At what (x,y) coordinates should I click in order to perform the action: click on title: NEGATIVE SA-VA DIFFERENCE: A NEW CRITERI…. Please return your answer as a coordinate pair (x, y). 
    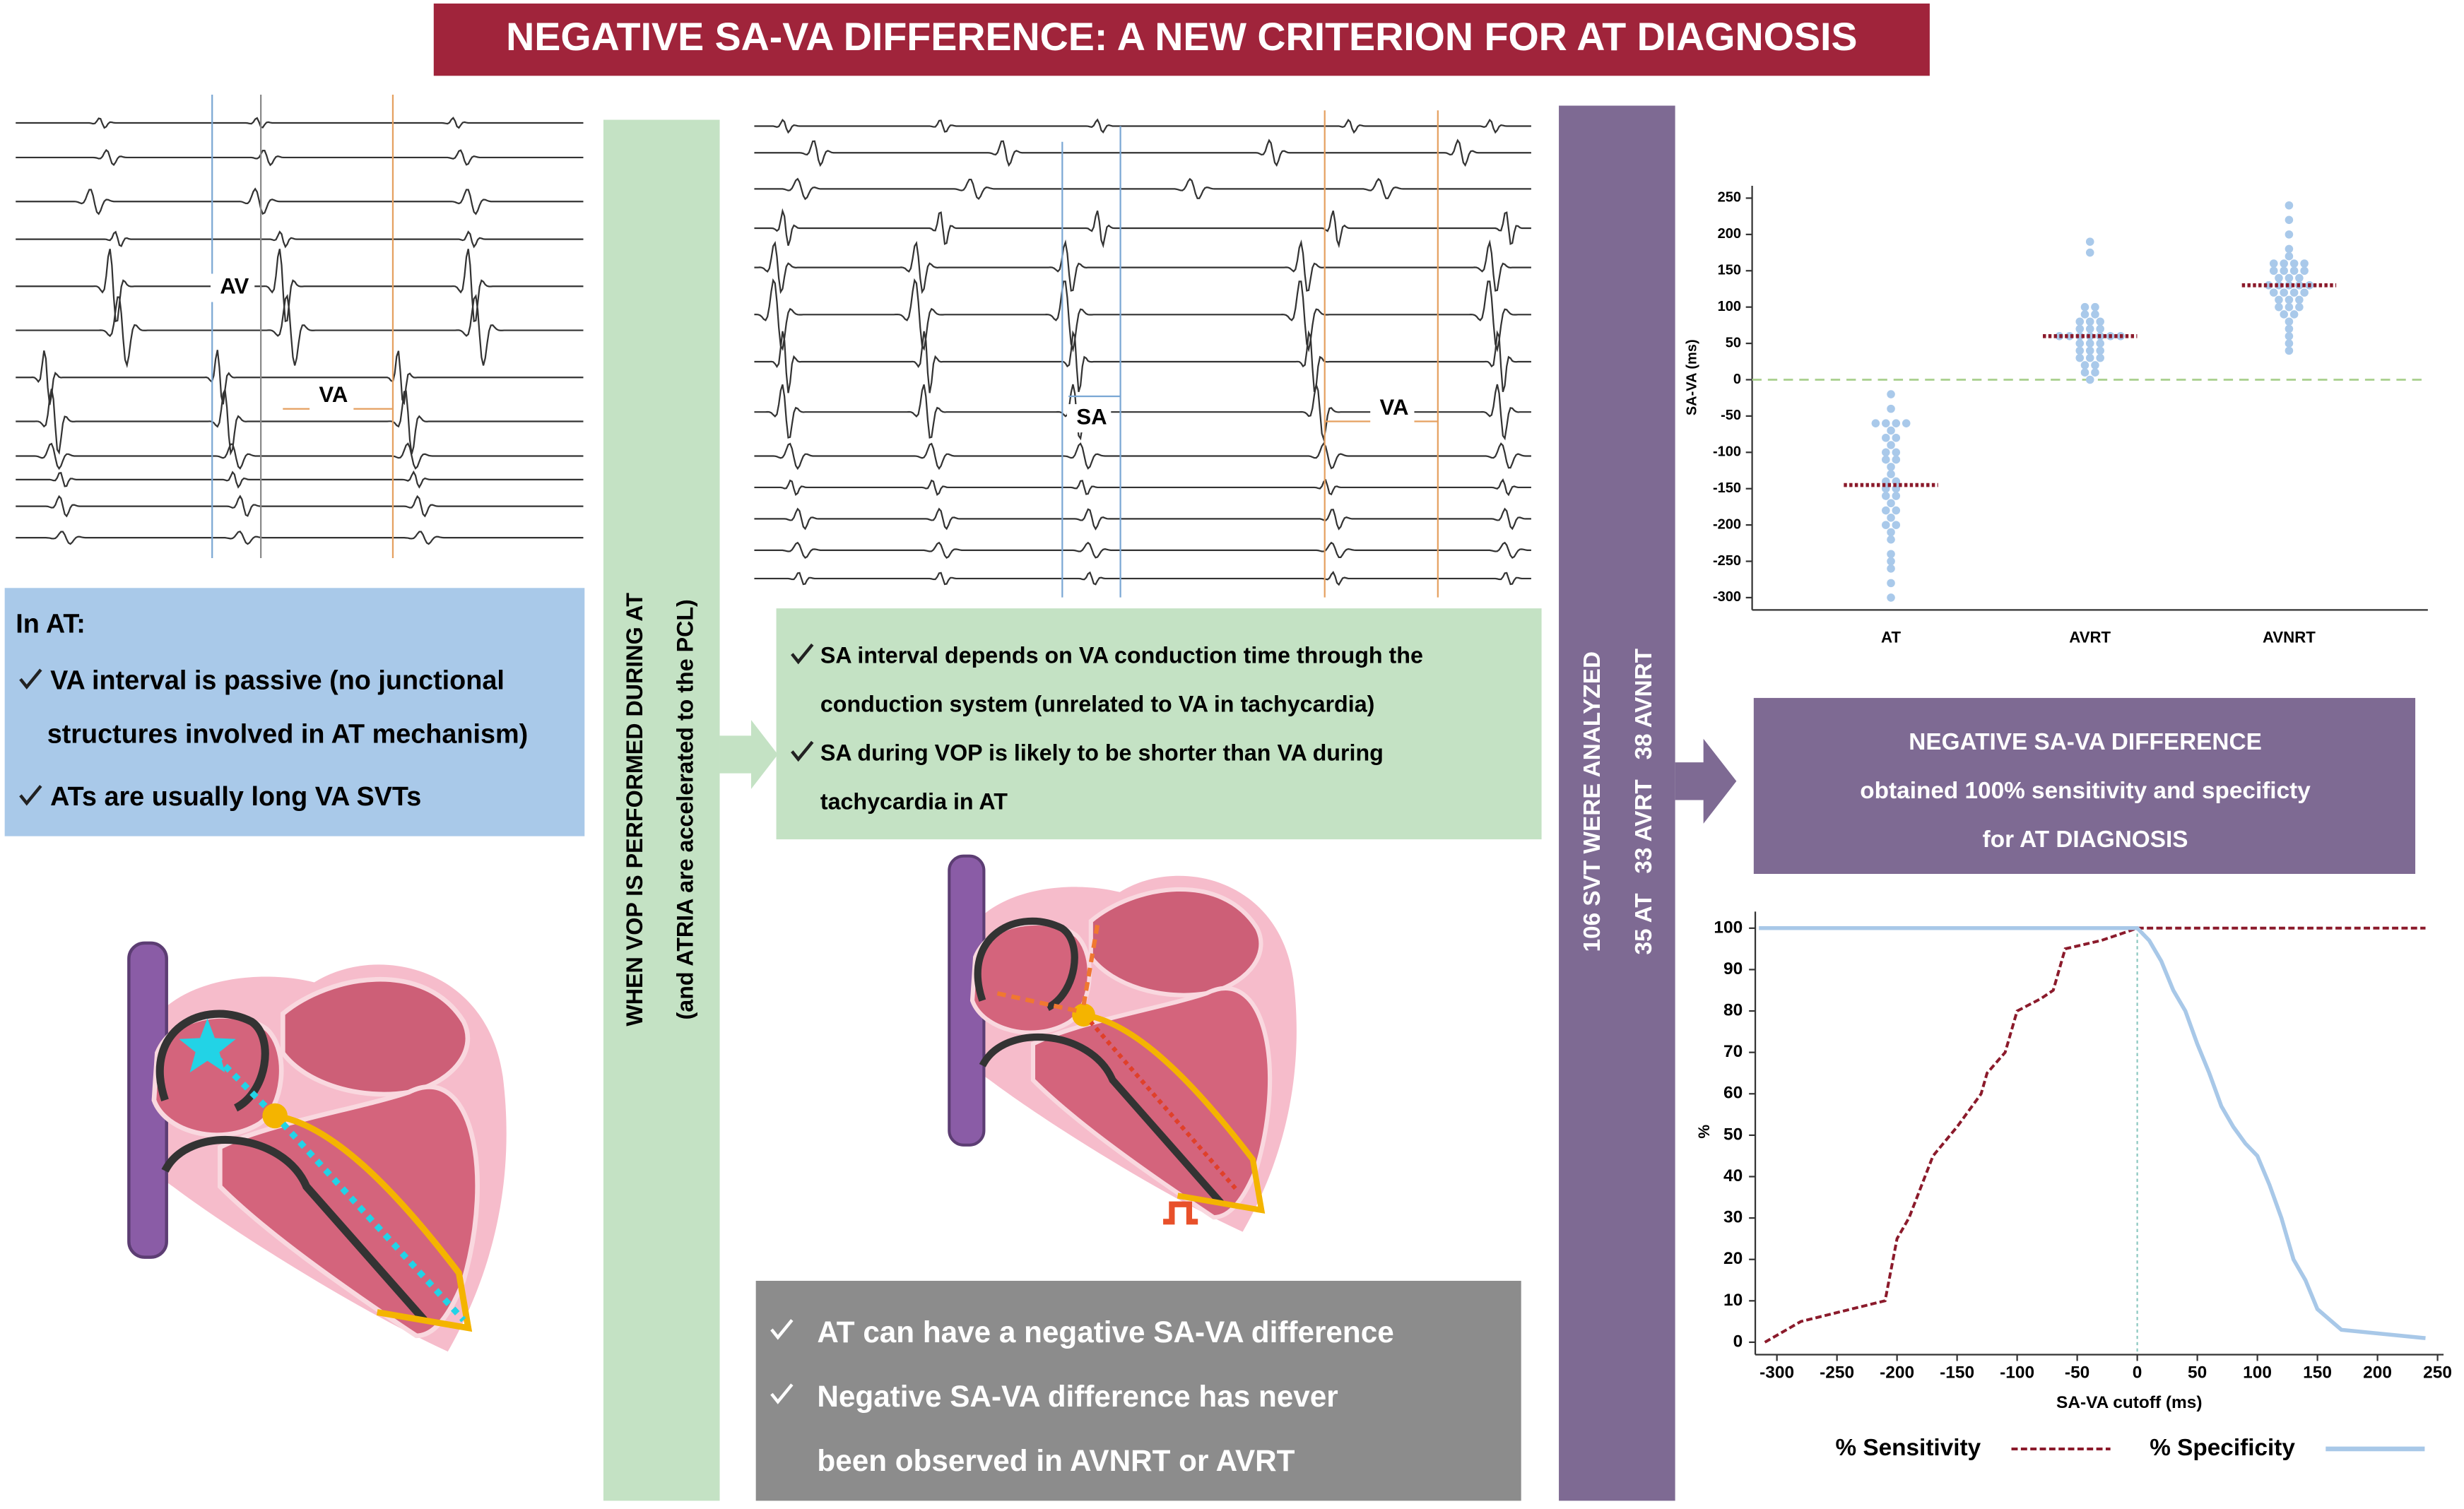
    Looking at the image, I should click on (1181, 37).